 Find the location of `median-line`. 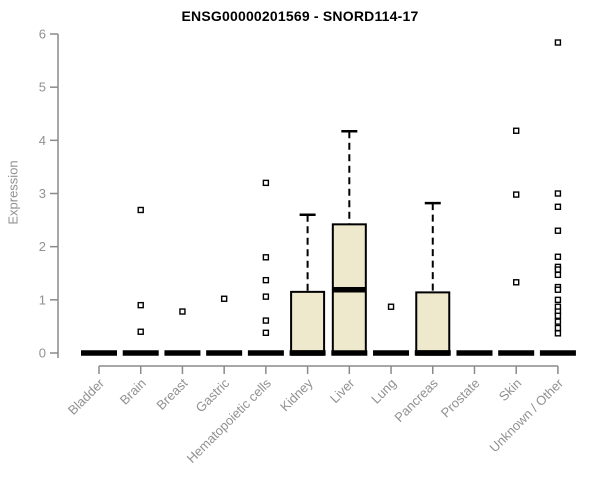

median-line is located at coordinates (349, 289).